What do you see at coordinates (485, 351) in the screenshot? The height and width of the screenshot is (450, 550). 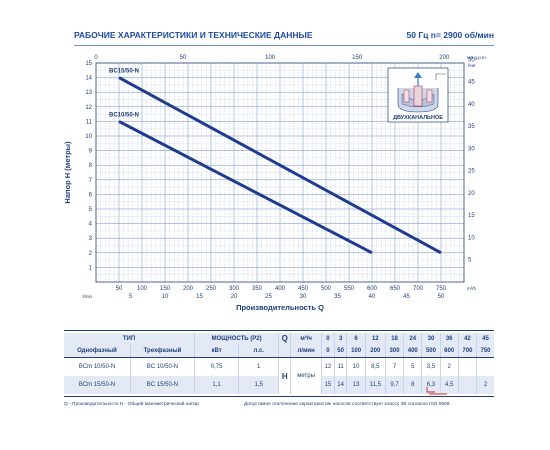 I see `q-l-cell: 750` at bounding box center [485, 351].